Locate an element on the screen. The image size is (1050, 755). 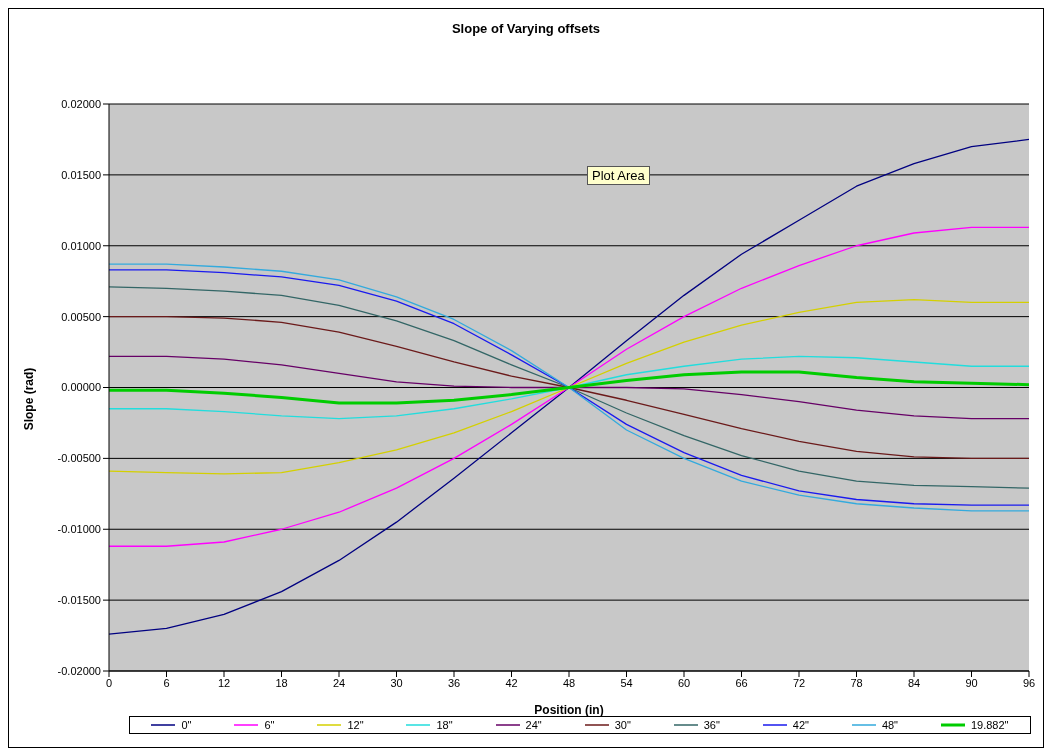
legend-label: 12" is located at coordinates (355, 725).